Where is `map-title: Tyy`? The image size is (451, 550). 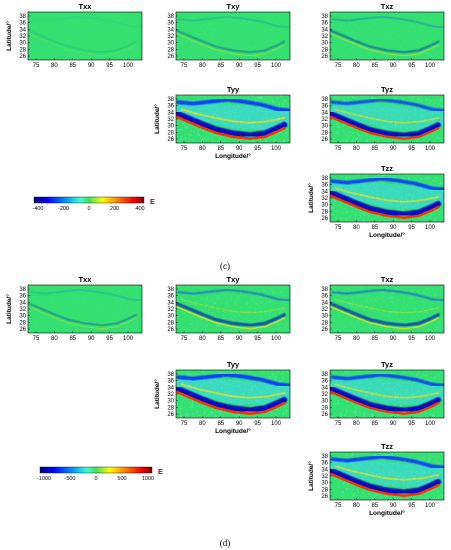
map-title: Tyy is located at coordinates (233, 364).